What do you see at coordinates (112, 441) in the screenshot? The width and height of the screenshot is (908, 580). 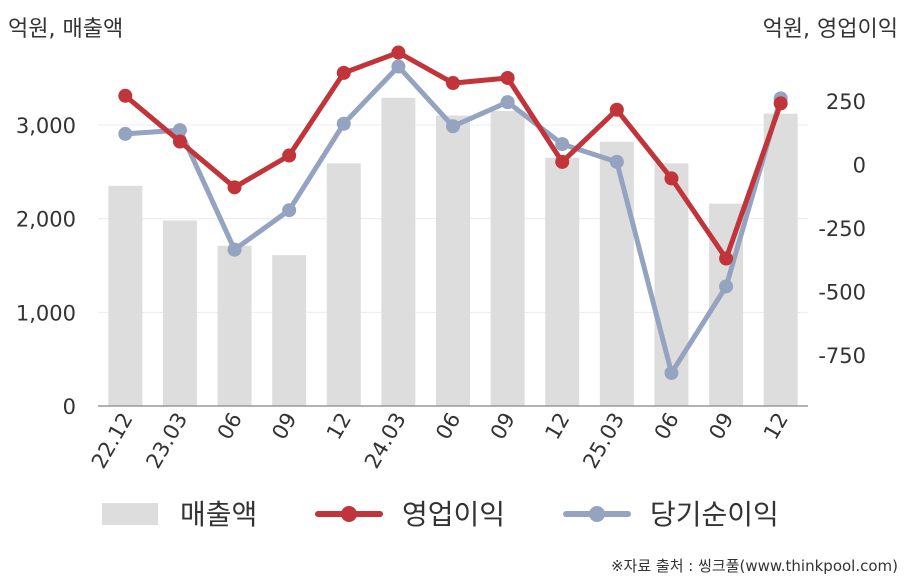 I see `x-tick-label: 22.12` at bounding box center [112, 441].